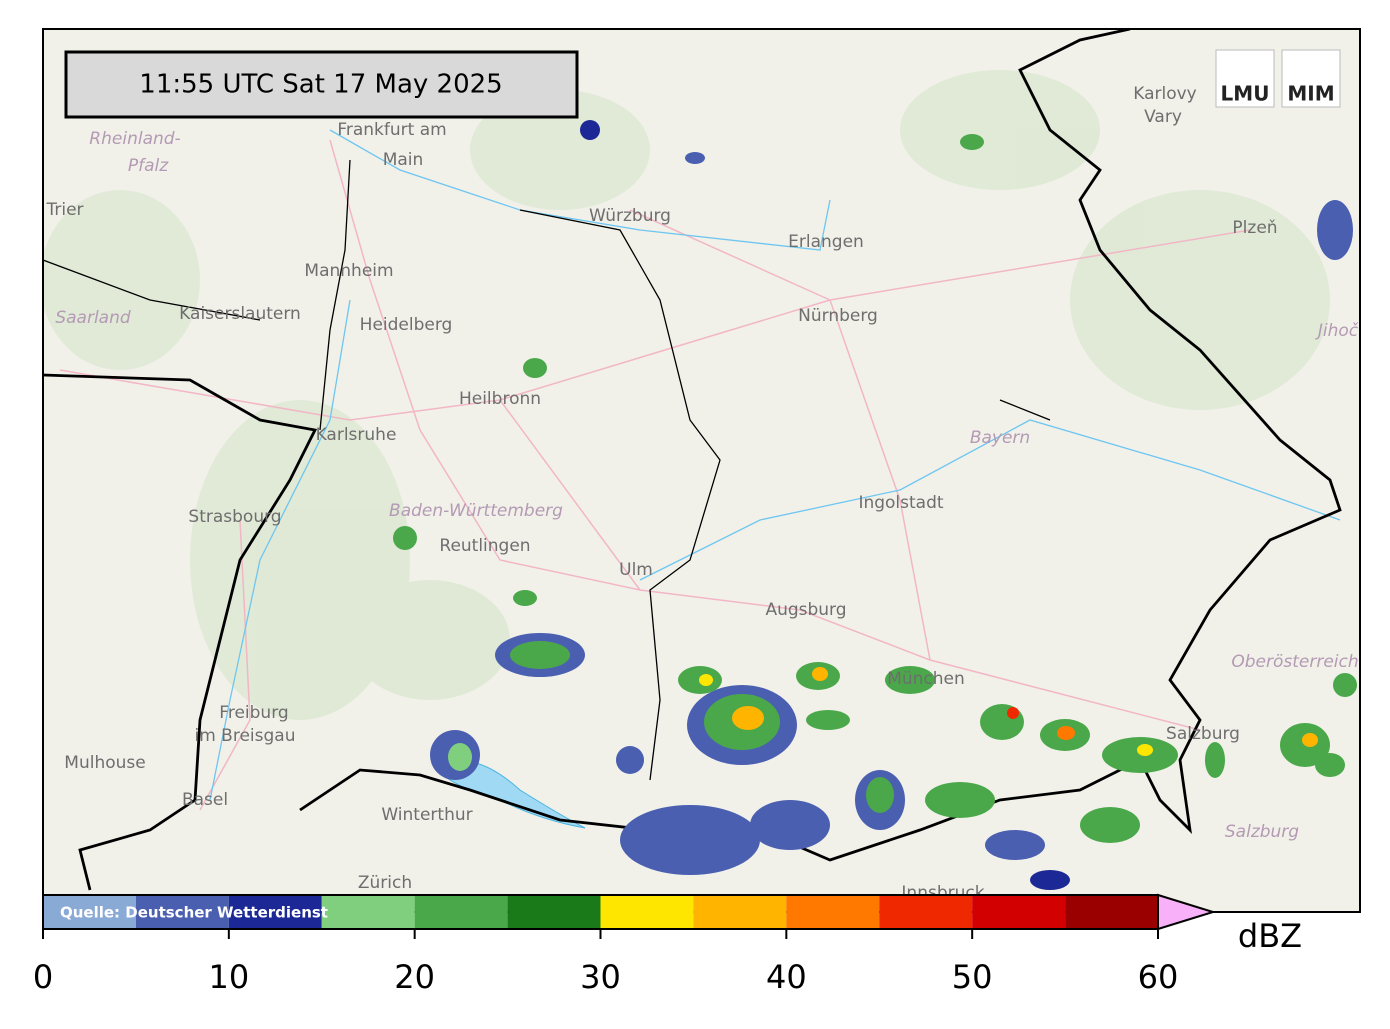  What do you see at coordinates (403, 160) in the screenshot?
I see `city-label: Main` at bounding box center [403, 160].